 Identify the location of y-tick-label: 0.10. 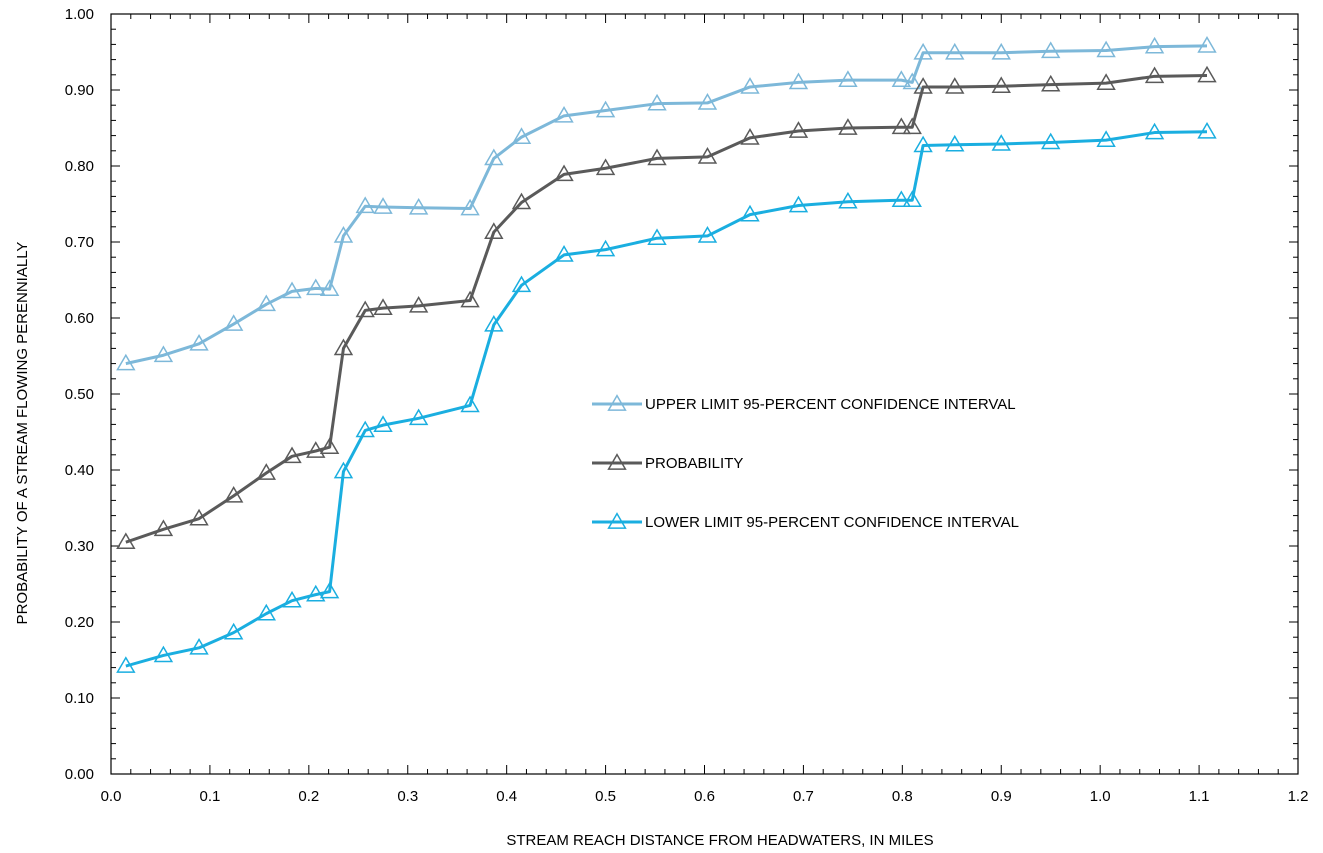
(79, 698).